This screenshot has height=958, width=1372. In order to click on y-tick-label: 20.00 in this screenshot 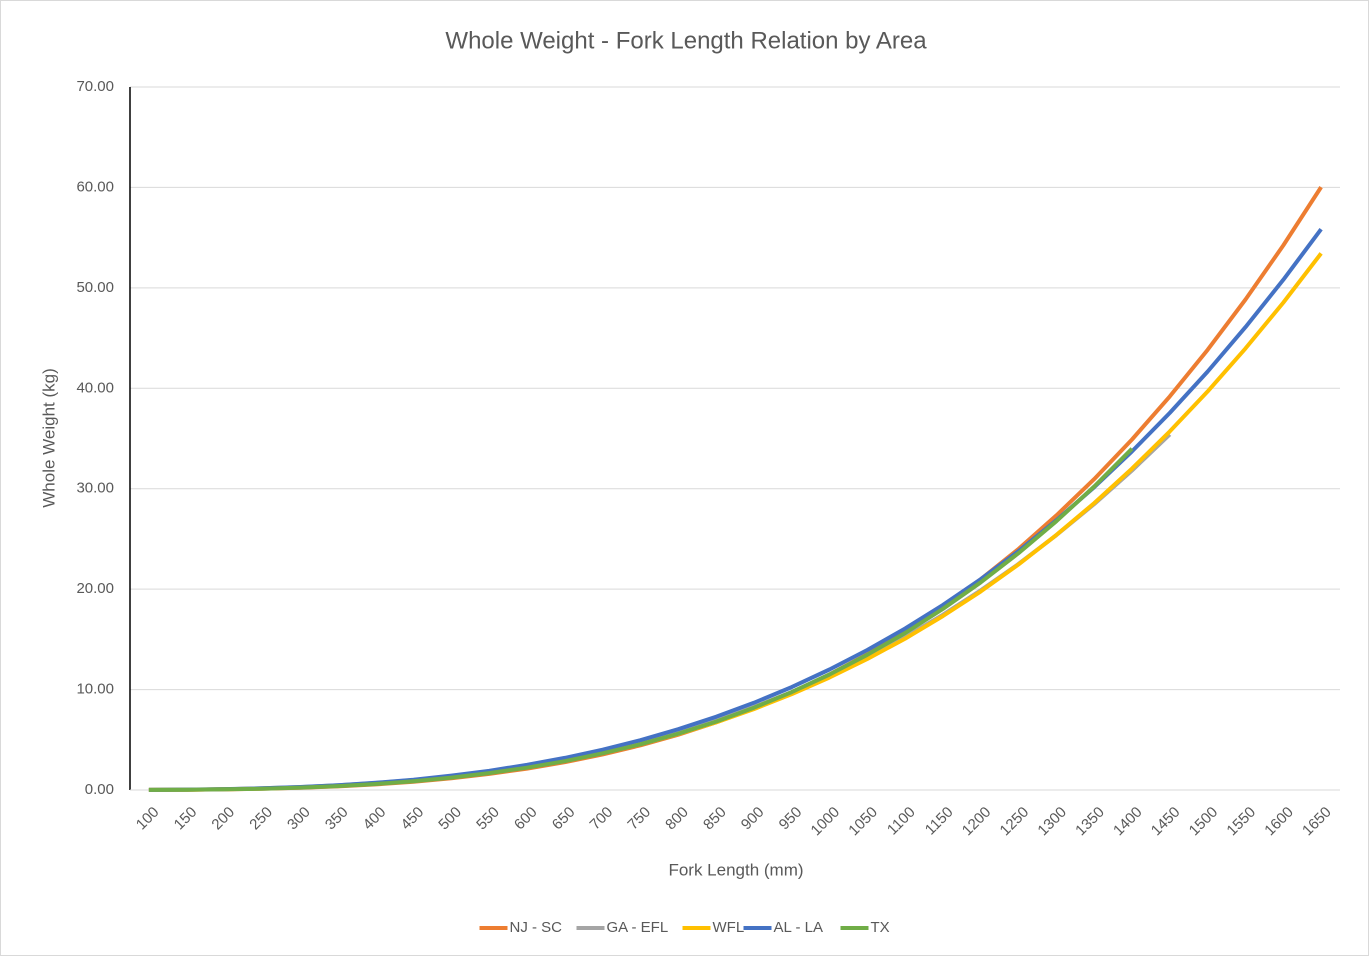, I will do `click(95, 588)`.